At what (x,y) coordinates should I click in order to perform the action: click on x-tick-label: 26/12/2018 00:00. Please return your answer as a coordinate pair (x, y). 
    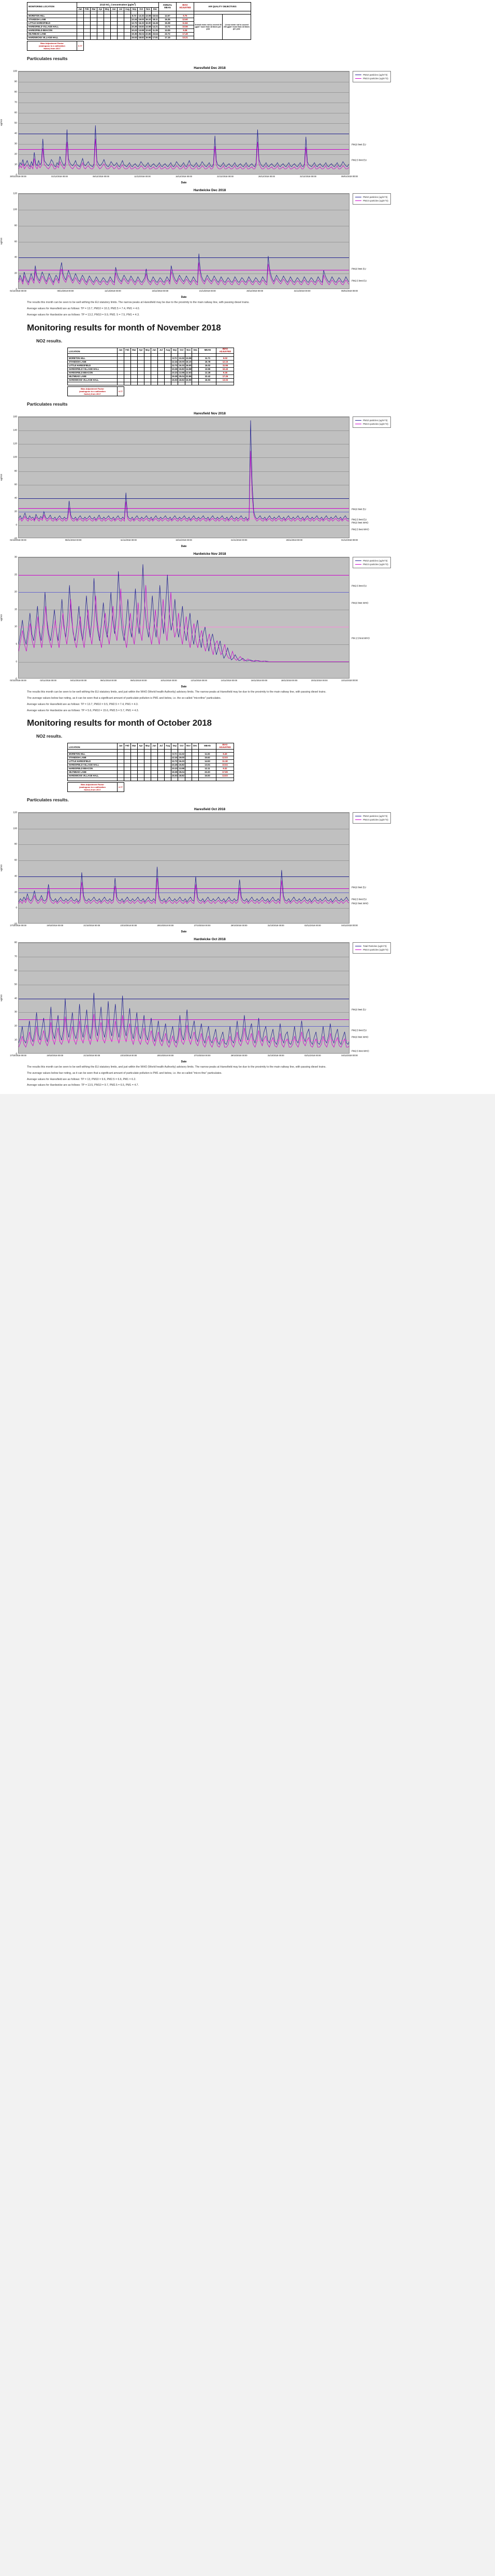
    Looking at the image, I should click on (255, 291).